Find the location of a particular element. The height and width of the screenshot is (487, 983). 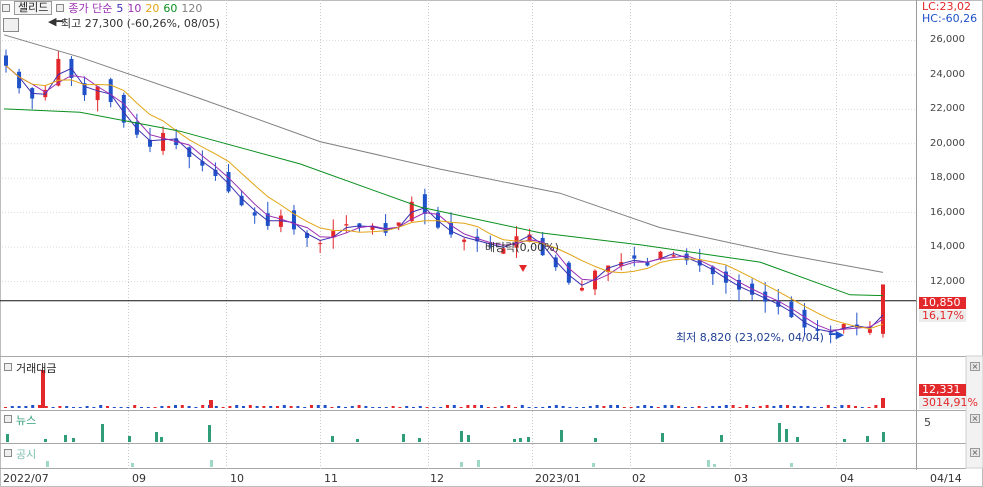

grid-tool-icon is located at coordinates (11, 25).